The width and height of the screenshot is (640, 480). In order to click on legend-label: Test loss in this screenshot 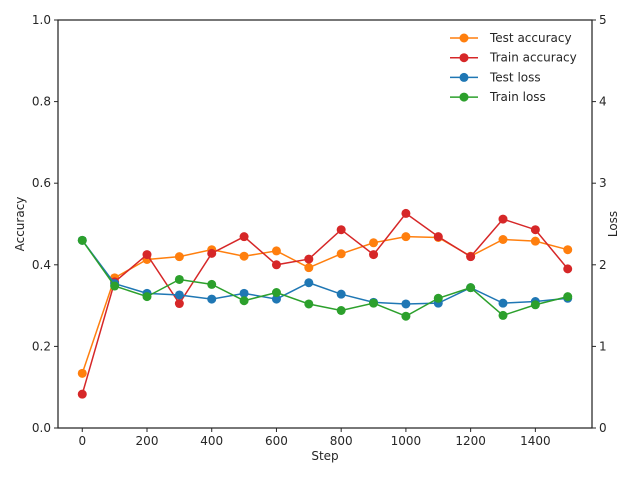, I will do `click(515, 77)`.